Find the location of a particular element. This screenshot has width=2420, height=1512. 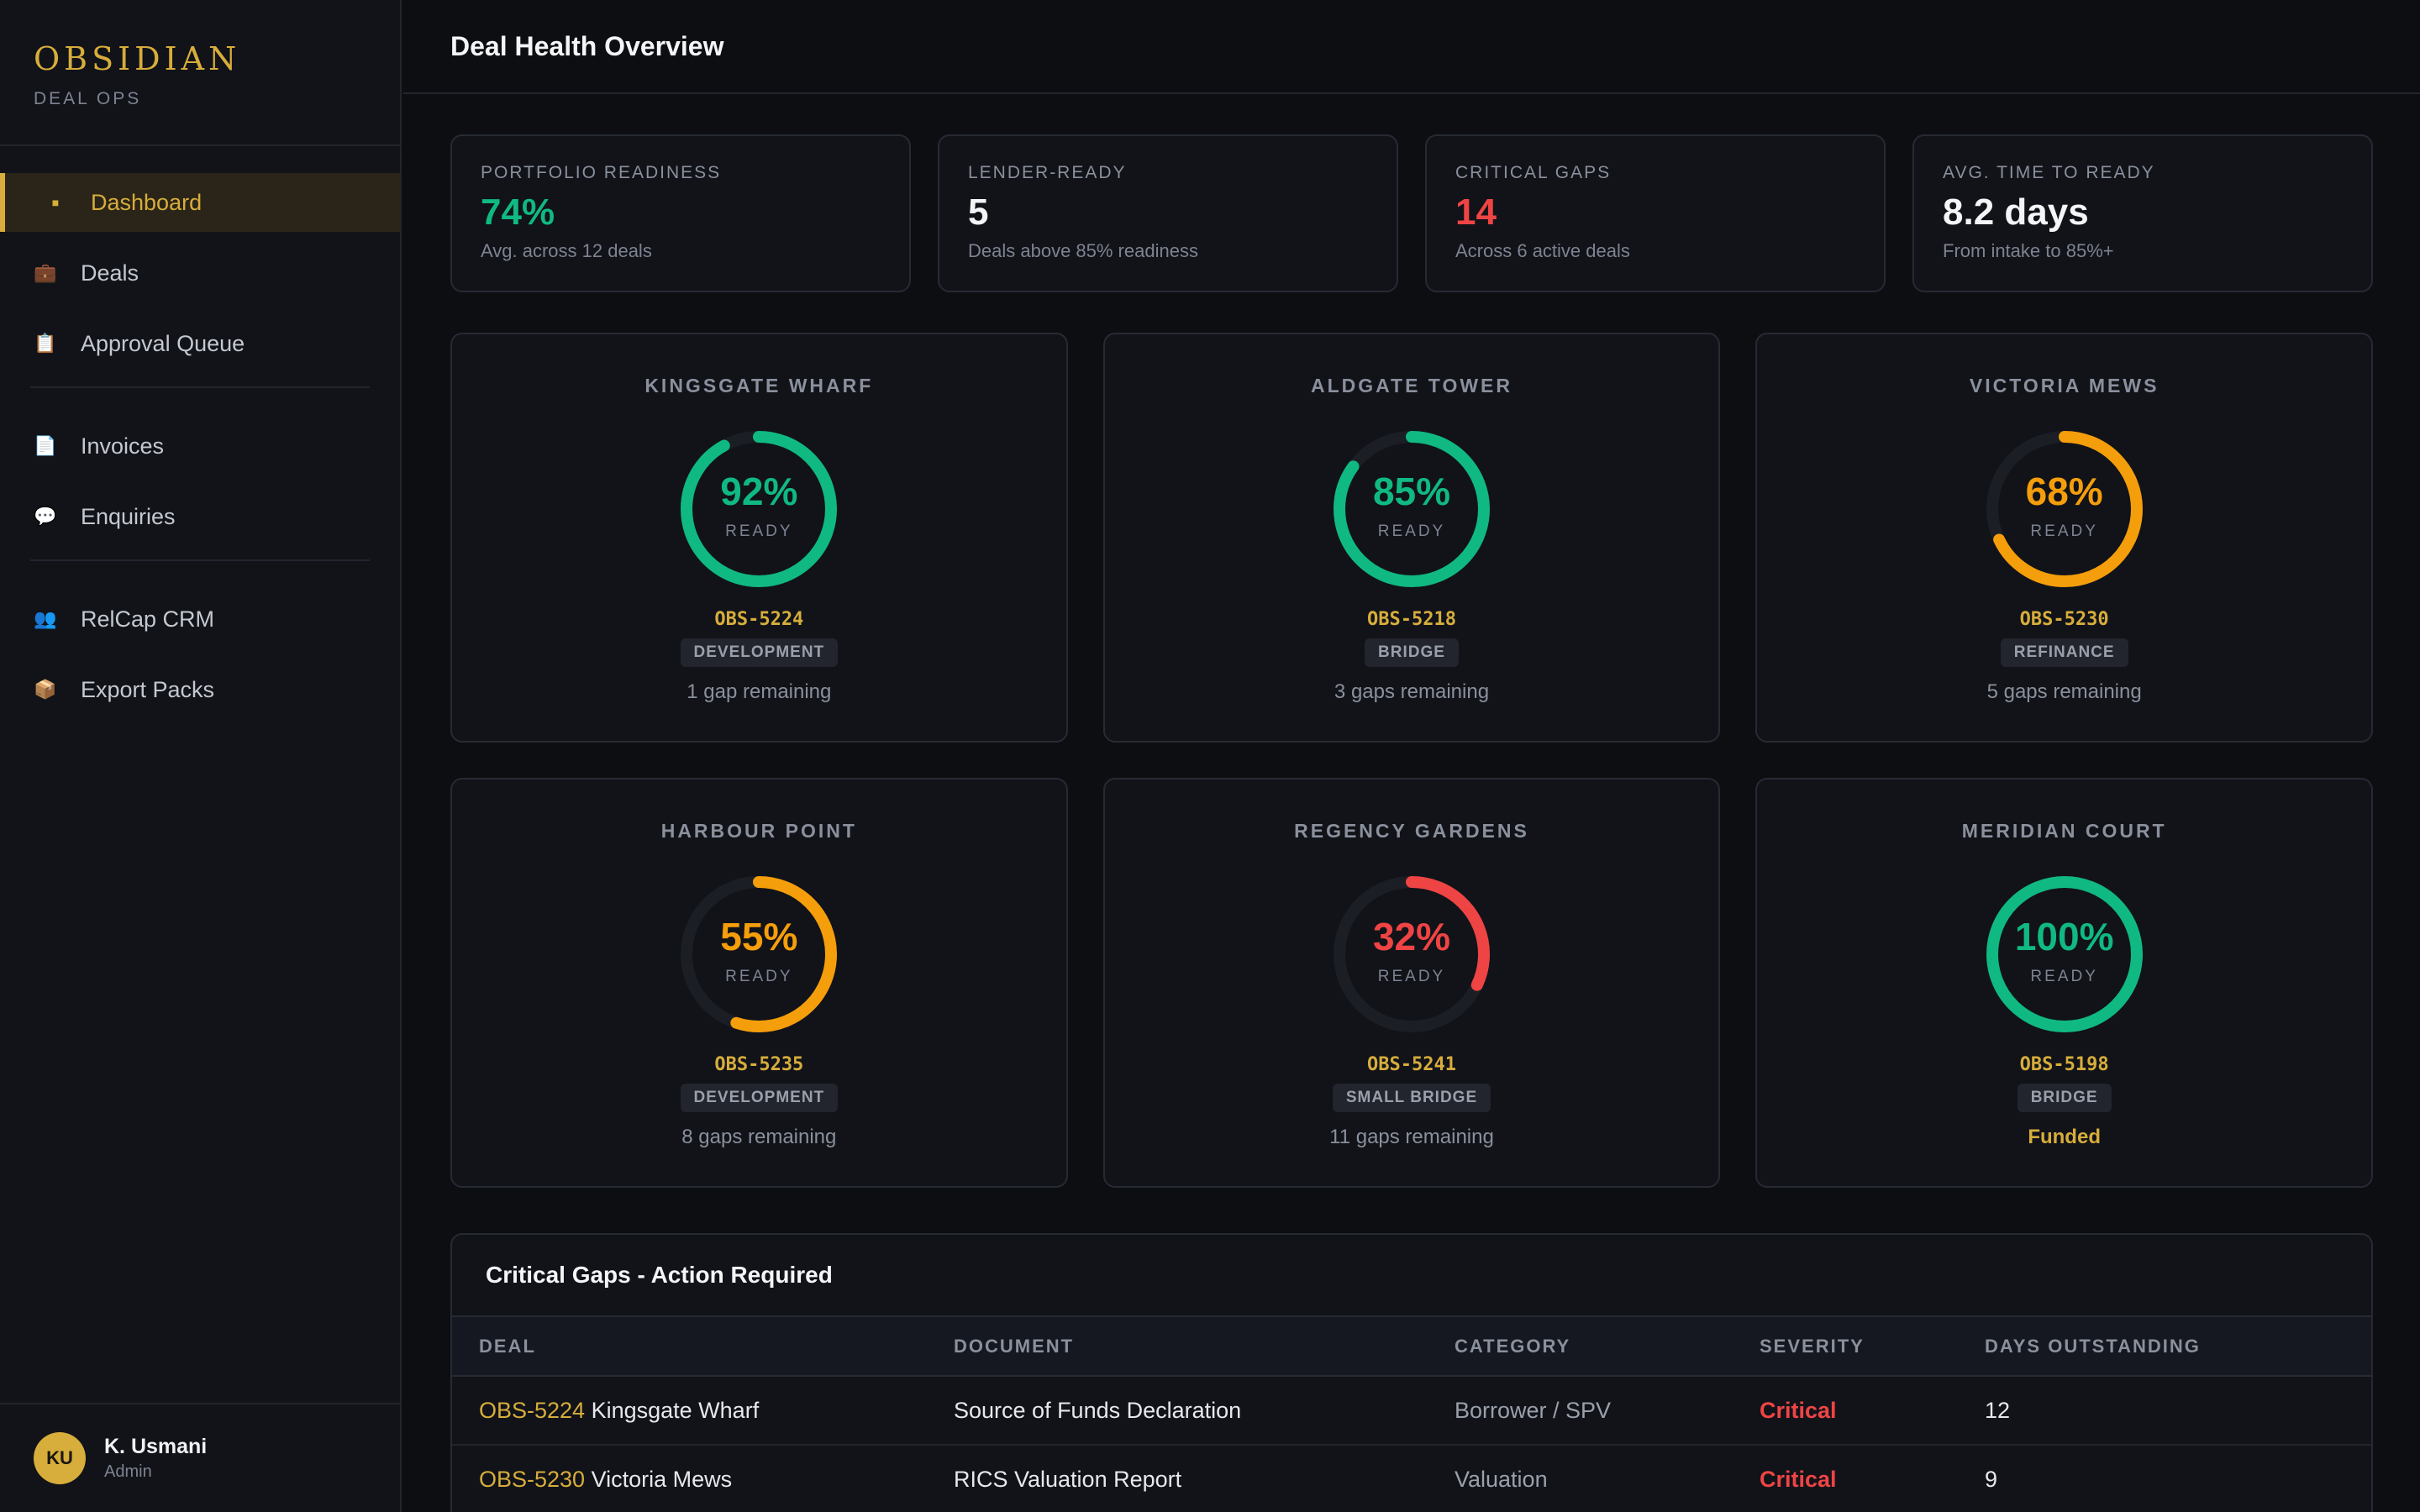

deal-status: Funded is located at coordinates (2064, 1137).